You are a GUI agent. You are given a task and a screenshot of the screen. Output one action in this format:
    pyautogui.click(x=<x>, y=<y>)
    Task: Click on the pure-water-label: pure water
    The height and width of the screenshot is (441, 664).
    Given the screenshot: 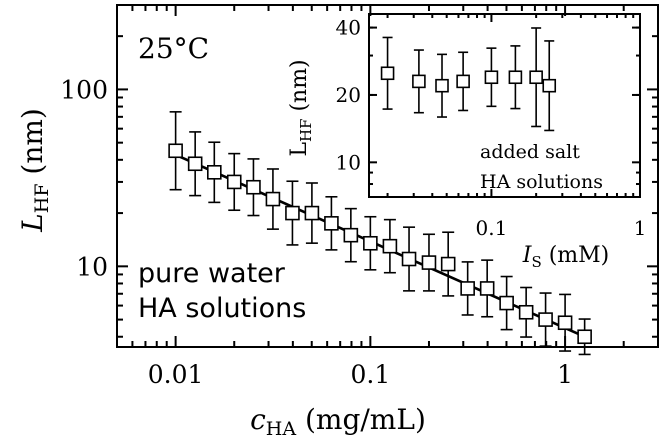 What is the action you would take?
    pyautogui.click(x=212, y=273)
    